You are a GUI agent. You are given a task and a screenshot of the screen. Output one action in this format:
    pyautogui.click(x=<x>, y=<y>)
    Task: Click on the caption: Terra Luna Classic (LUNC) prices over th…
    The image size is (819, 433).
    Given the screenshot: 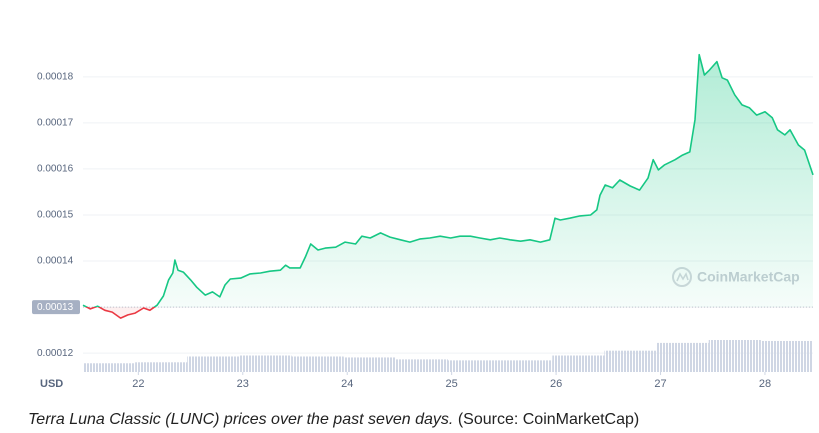 What is the action you would take?
    pyautogui.click(x=333, y=419)
    